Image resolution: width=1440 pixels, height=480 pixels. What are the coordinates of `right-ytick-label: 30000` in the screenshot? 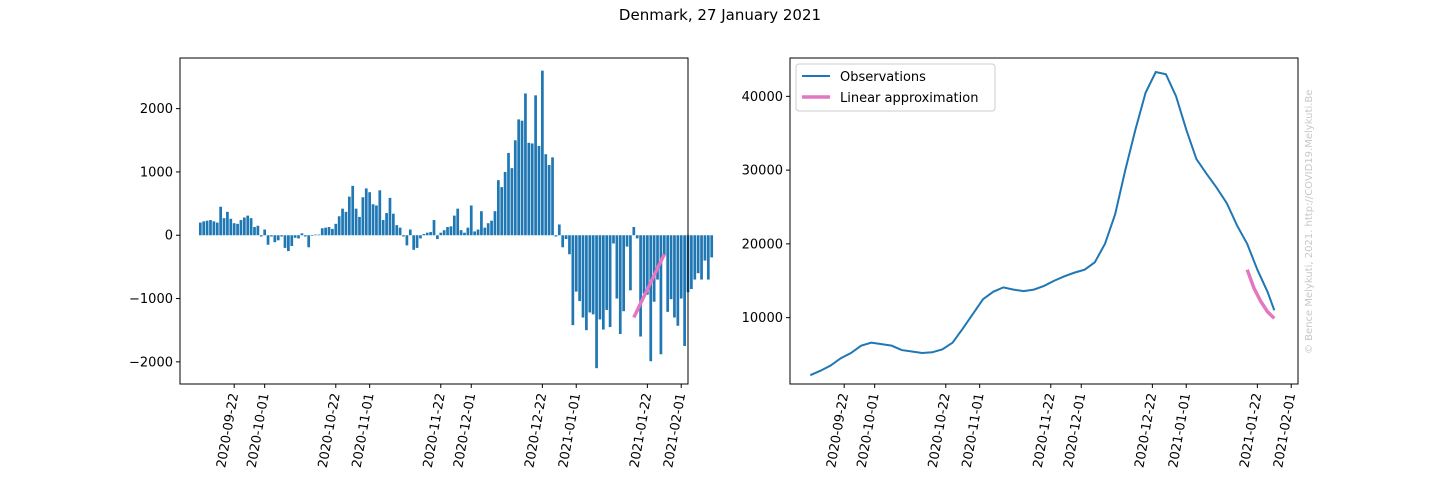 It's located at (762, 171).